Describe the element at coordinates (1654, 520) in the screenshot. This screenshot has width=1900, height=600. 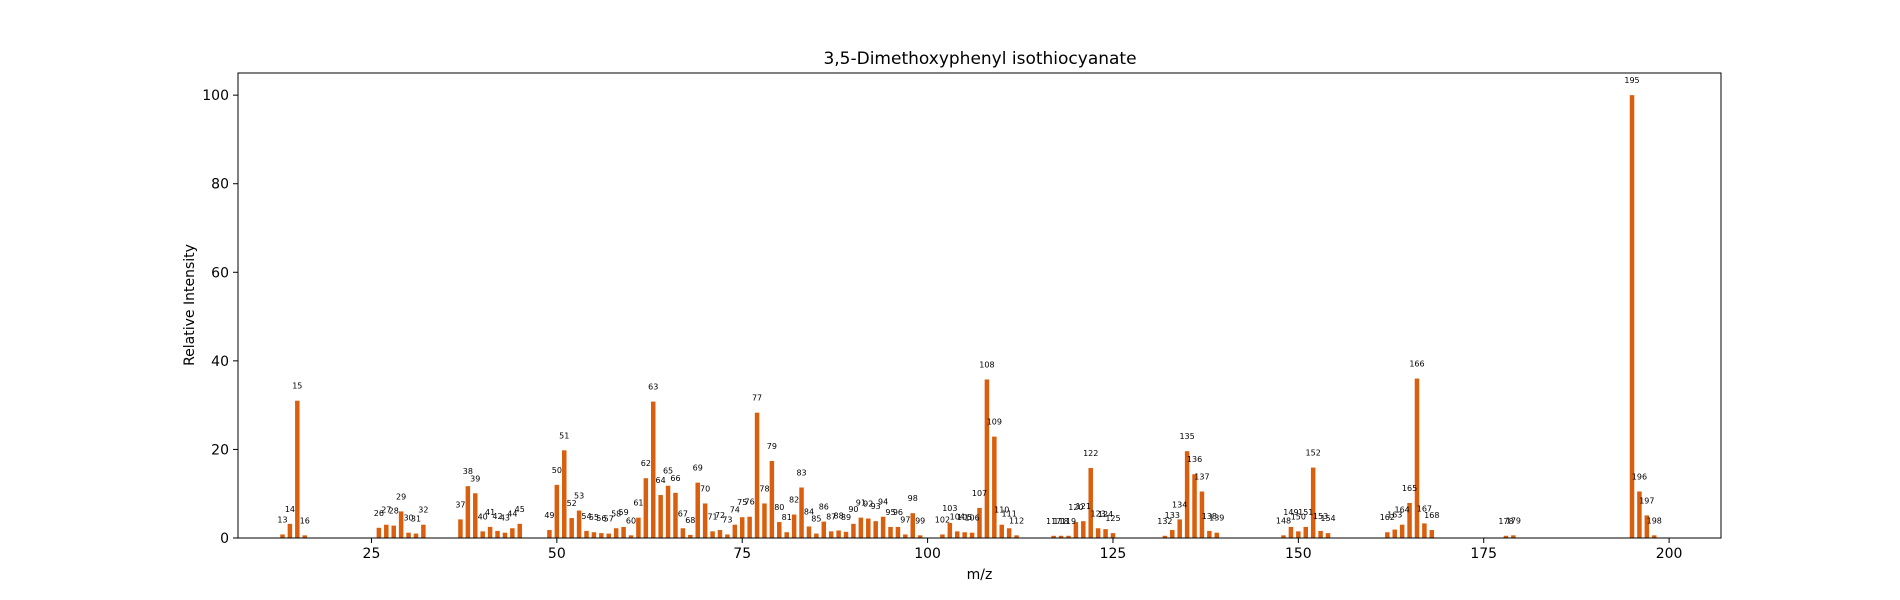
I see `peak-label: 198` at that location.